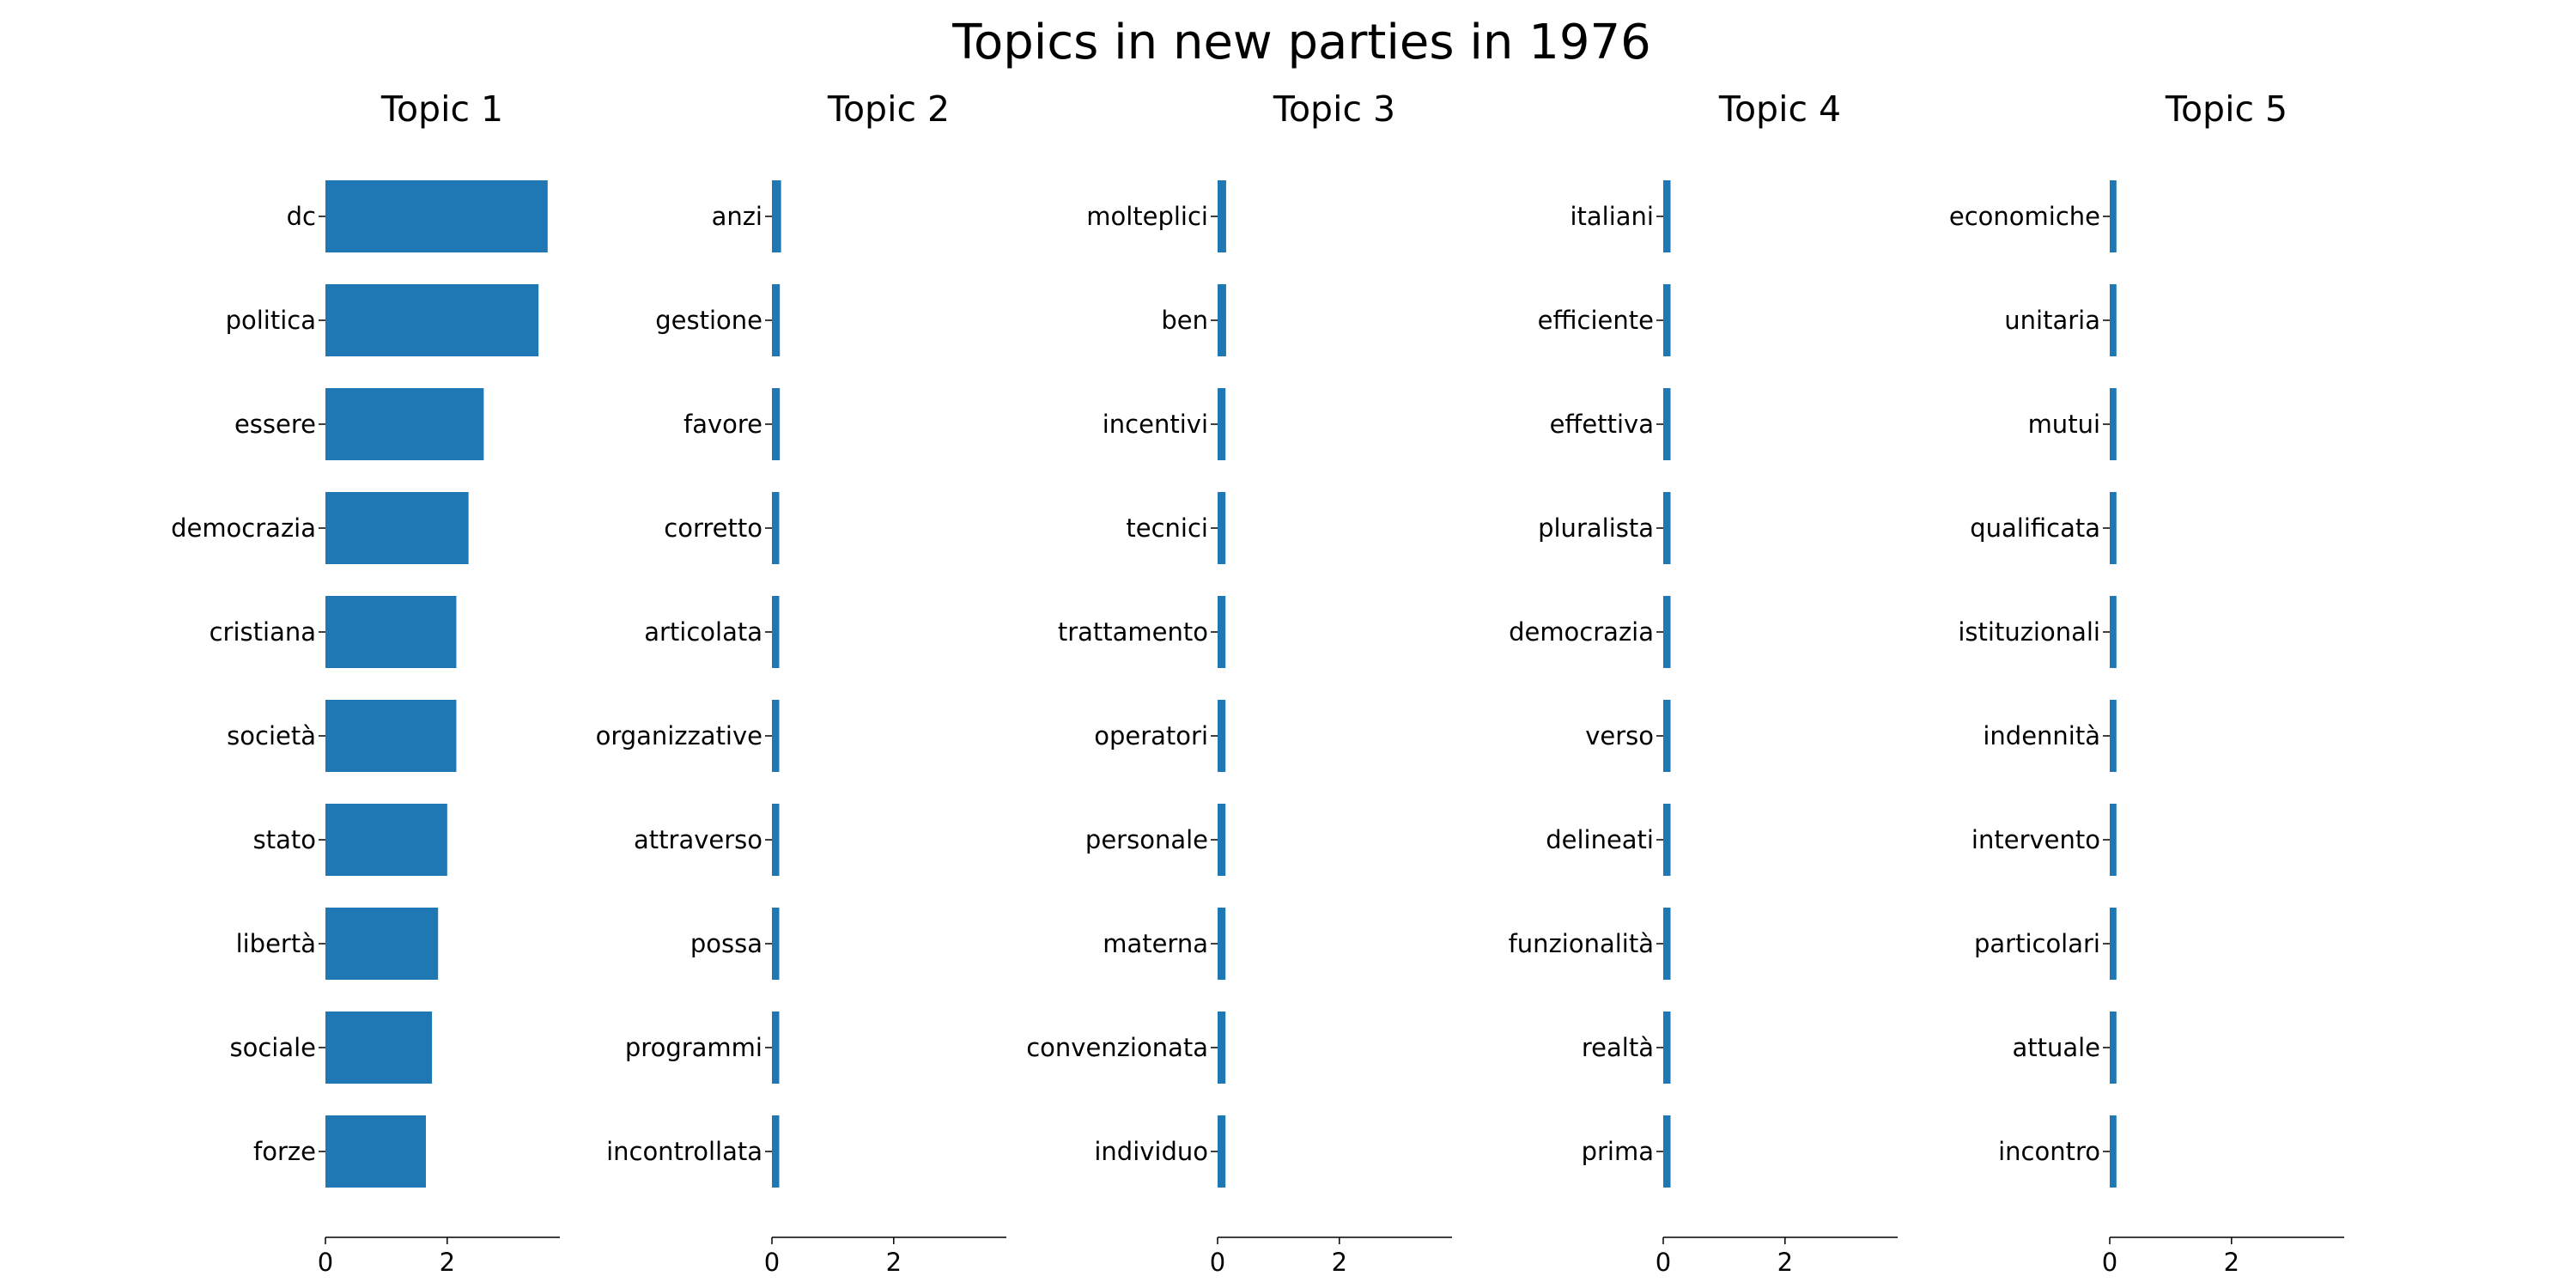 This screenshot has height=1288, width=2576. Describe the element at coordinates (1155, 943) in the screenshot. I see `y-tick-label: materna` at that location.